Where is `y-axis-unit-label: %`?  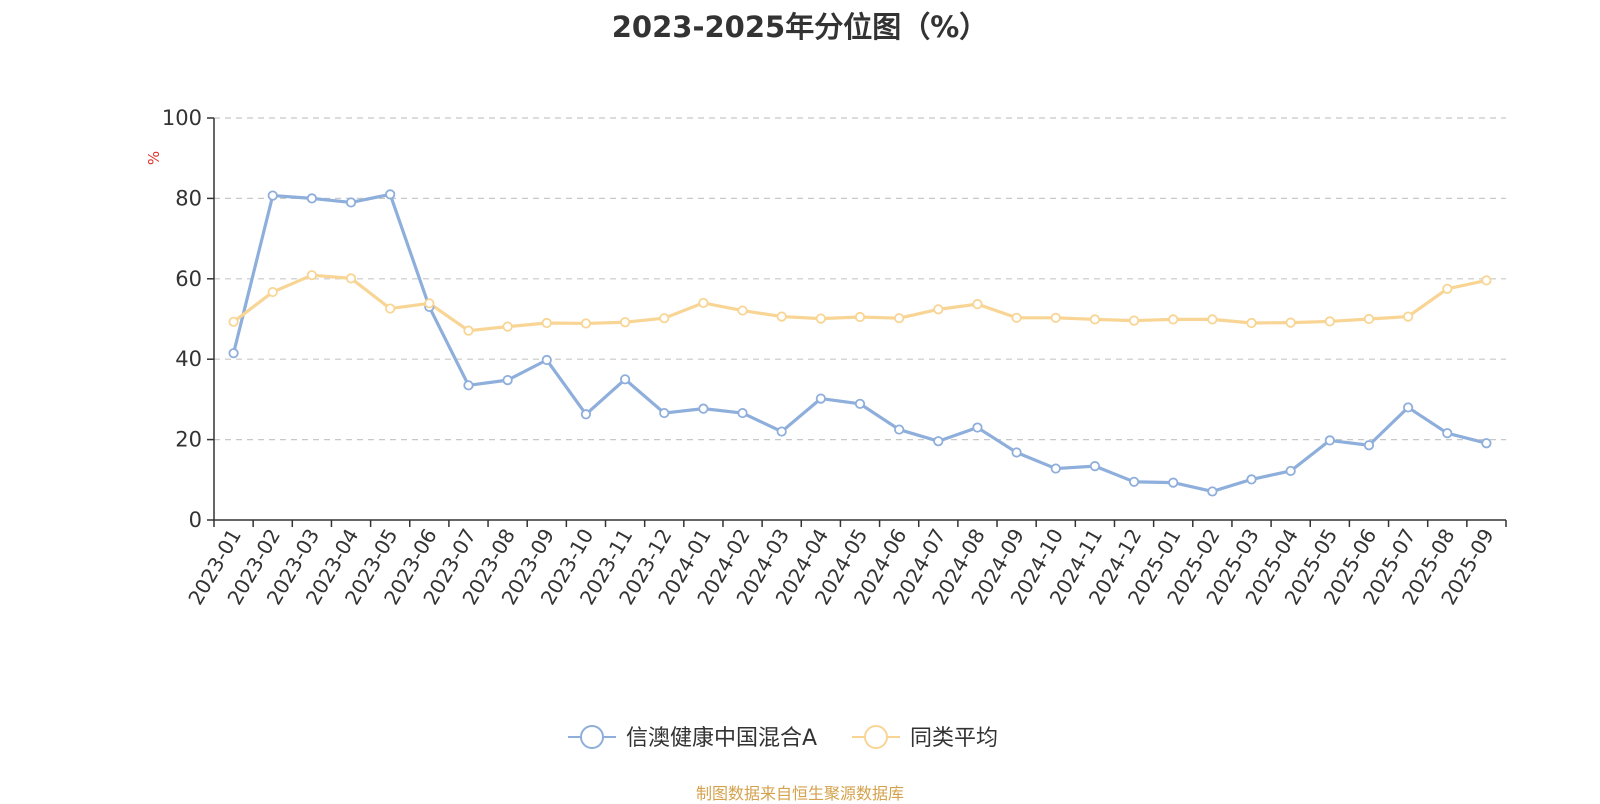
y-axis-unit-label: % is located at coordinates (154, 158).